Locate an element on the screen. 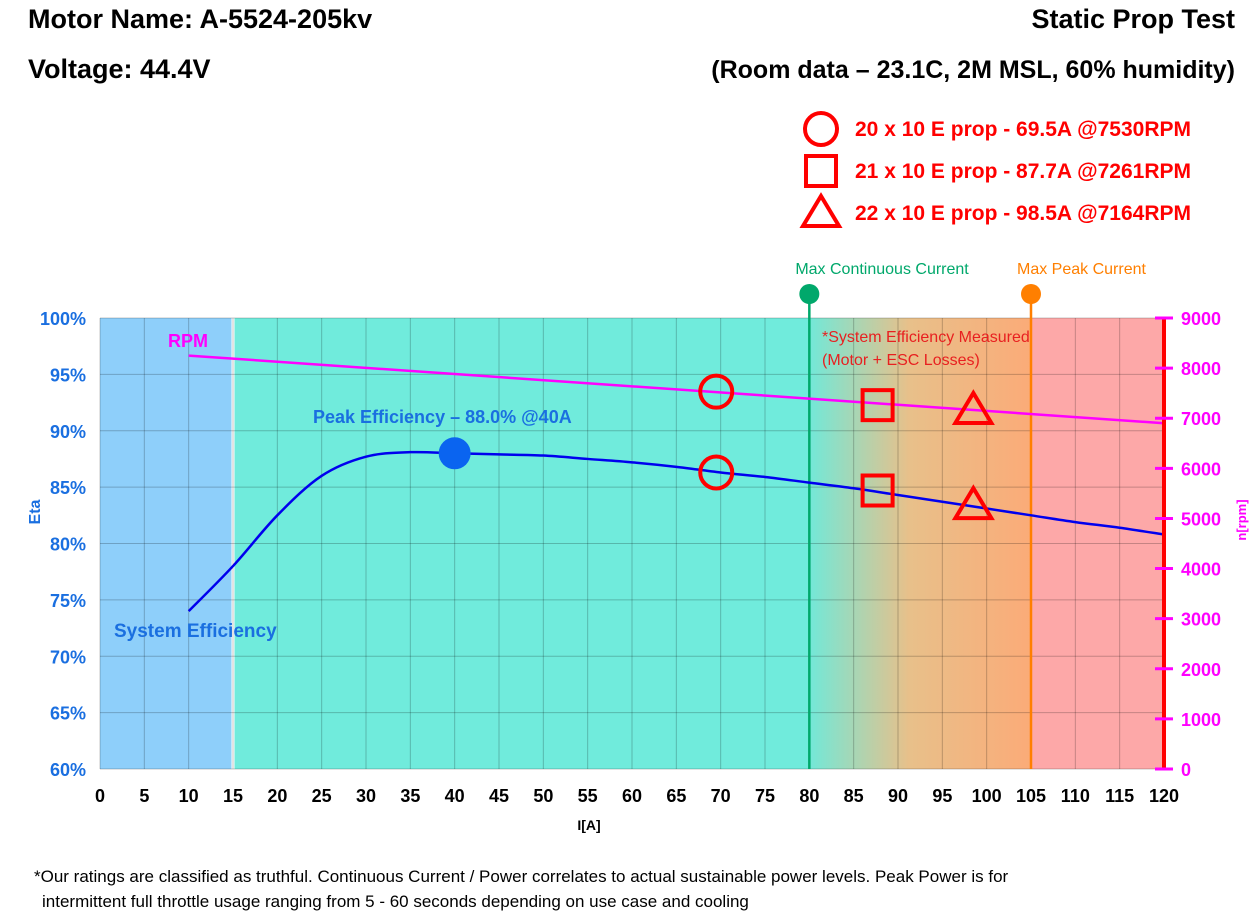 The image size is (1259, 917). legend-entry: 20 x 10 E prop - 69.5A @7530RPM is located at coordinates (1023, 129).